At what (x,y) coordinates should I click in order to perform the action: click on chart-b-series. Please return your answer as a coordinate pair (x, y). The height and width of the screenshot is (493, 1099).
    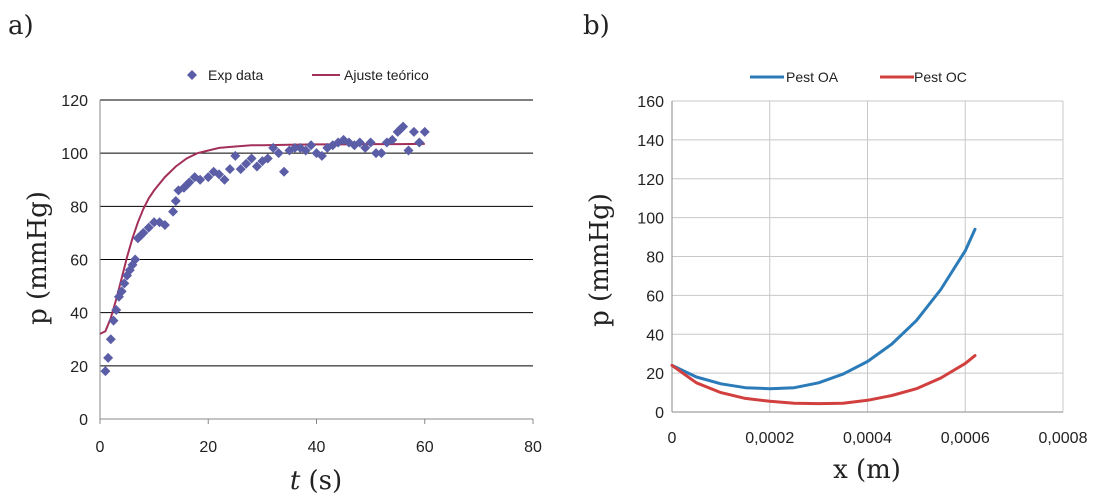
    Looking at the image, I should click on (823, 316).